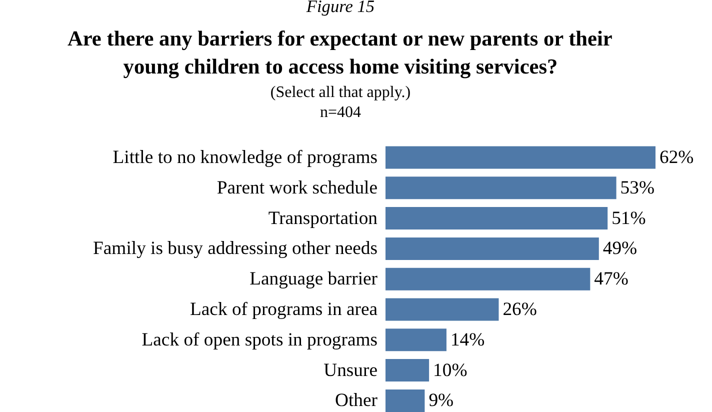  Describe the element at coordinates (297, 187) in the screenshot. I see `y-tick-label: Parent work schedule` at that location.